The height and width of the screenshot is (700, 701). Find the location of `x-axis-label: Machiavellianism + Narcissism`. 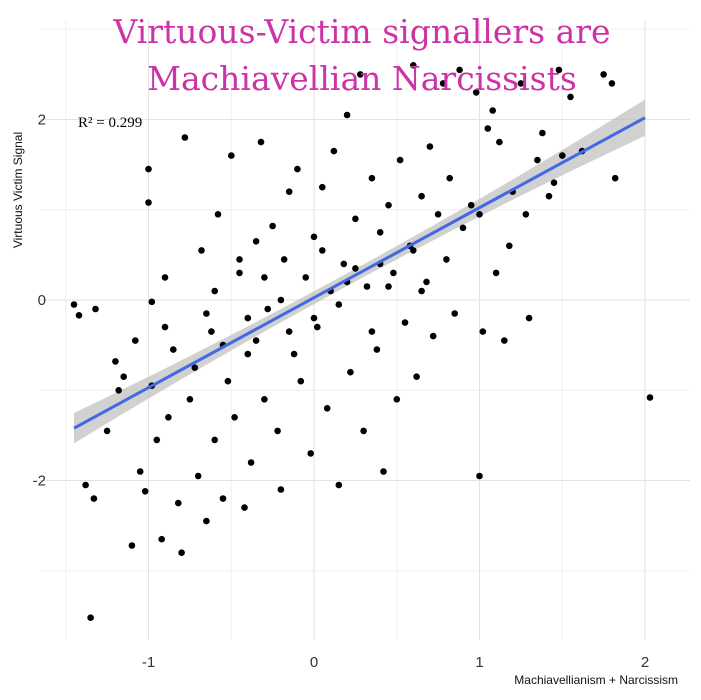

x-axis-label: Machiavellianism + Narcissism is located at coordinates (596, 680).